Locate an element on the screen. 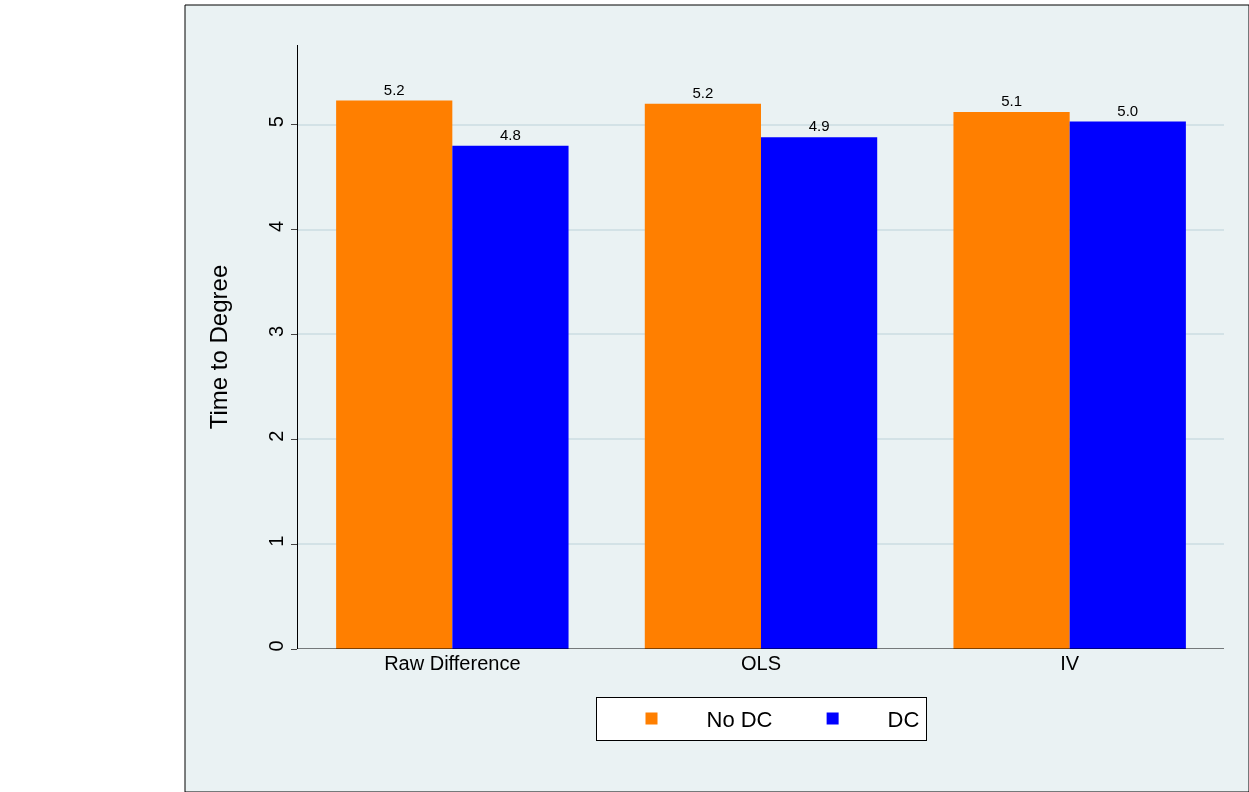 This screenshot has width=1249, height=792. y-tick-label: 3 is located at coordinates (276, 331).